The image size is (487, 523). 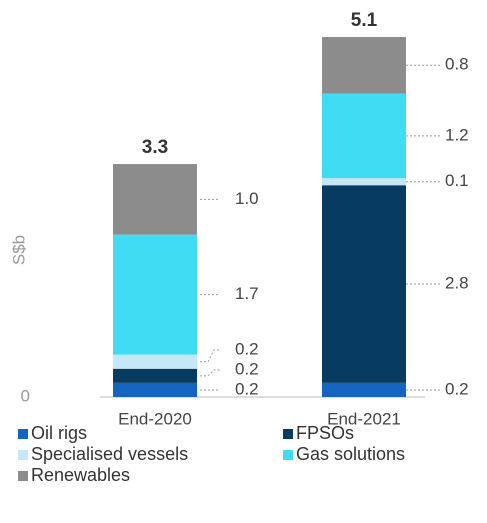 What do you see at coordinates (155, 147) in the screenshot?
I see `total-label: 3.3` at bounding box center [155, 147].